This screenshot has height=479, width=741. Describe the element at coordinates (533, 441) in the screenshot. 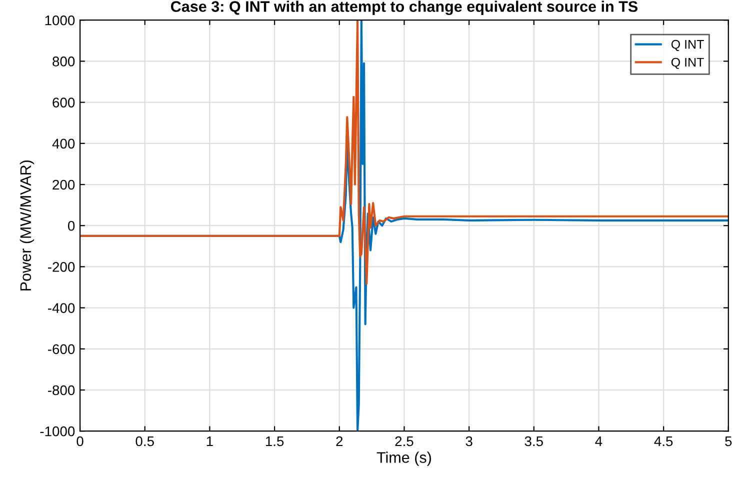

I see `x-tick-label: 3.5` at that location.